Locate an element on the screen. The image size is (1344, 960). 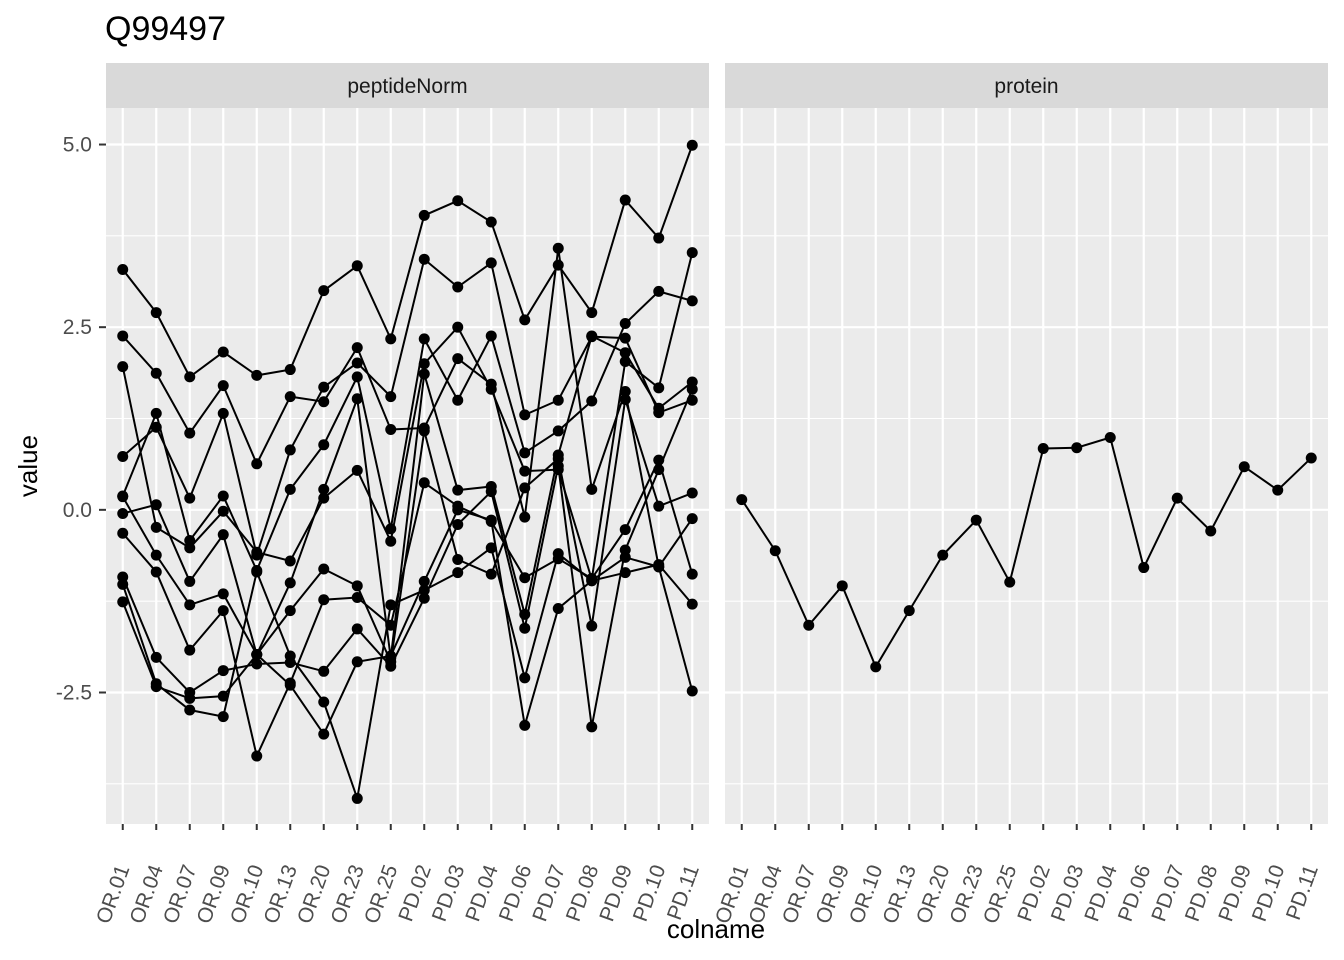
y-tick-label: 0.0 is located at coordinates (77, 510).